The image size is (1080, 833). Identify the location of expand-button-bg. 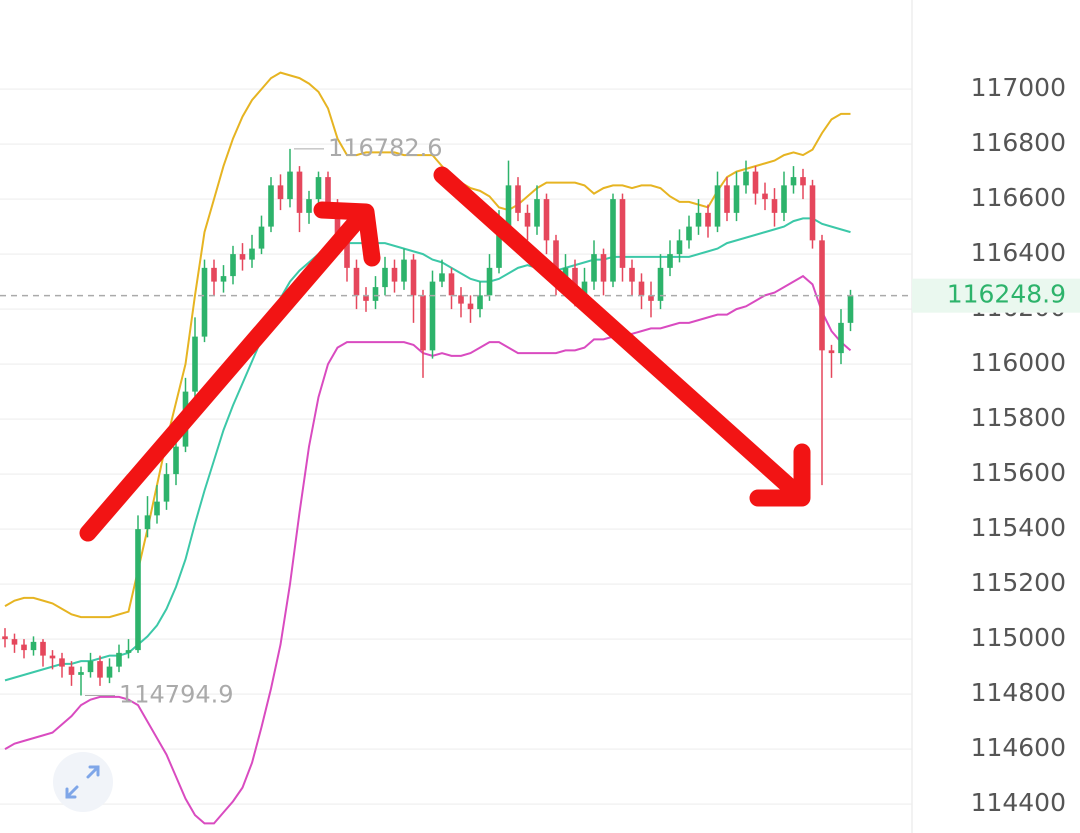
(83, 782).